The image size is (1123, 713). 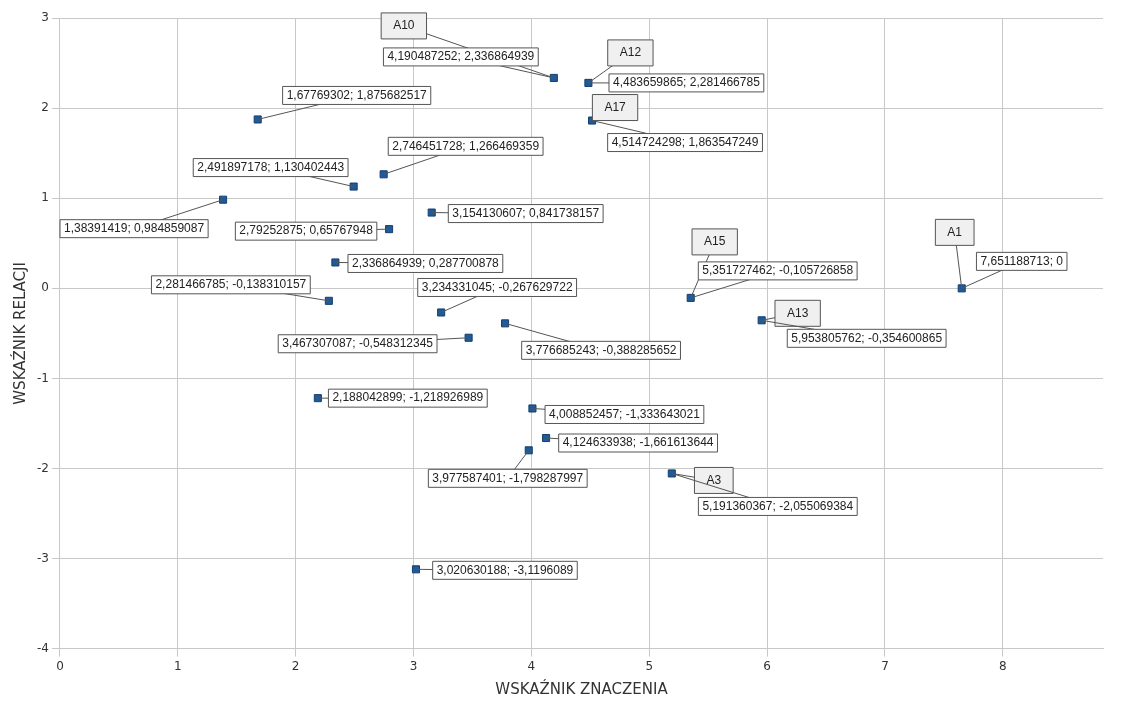 I want to click on x-axis-title: WSKAŹNIK ZNACZENIA, so click(x=582, y=688).